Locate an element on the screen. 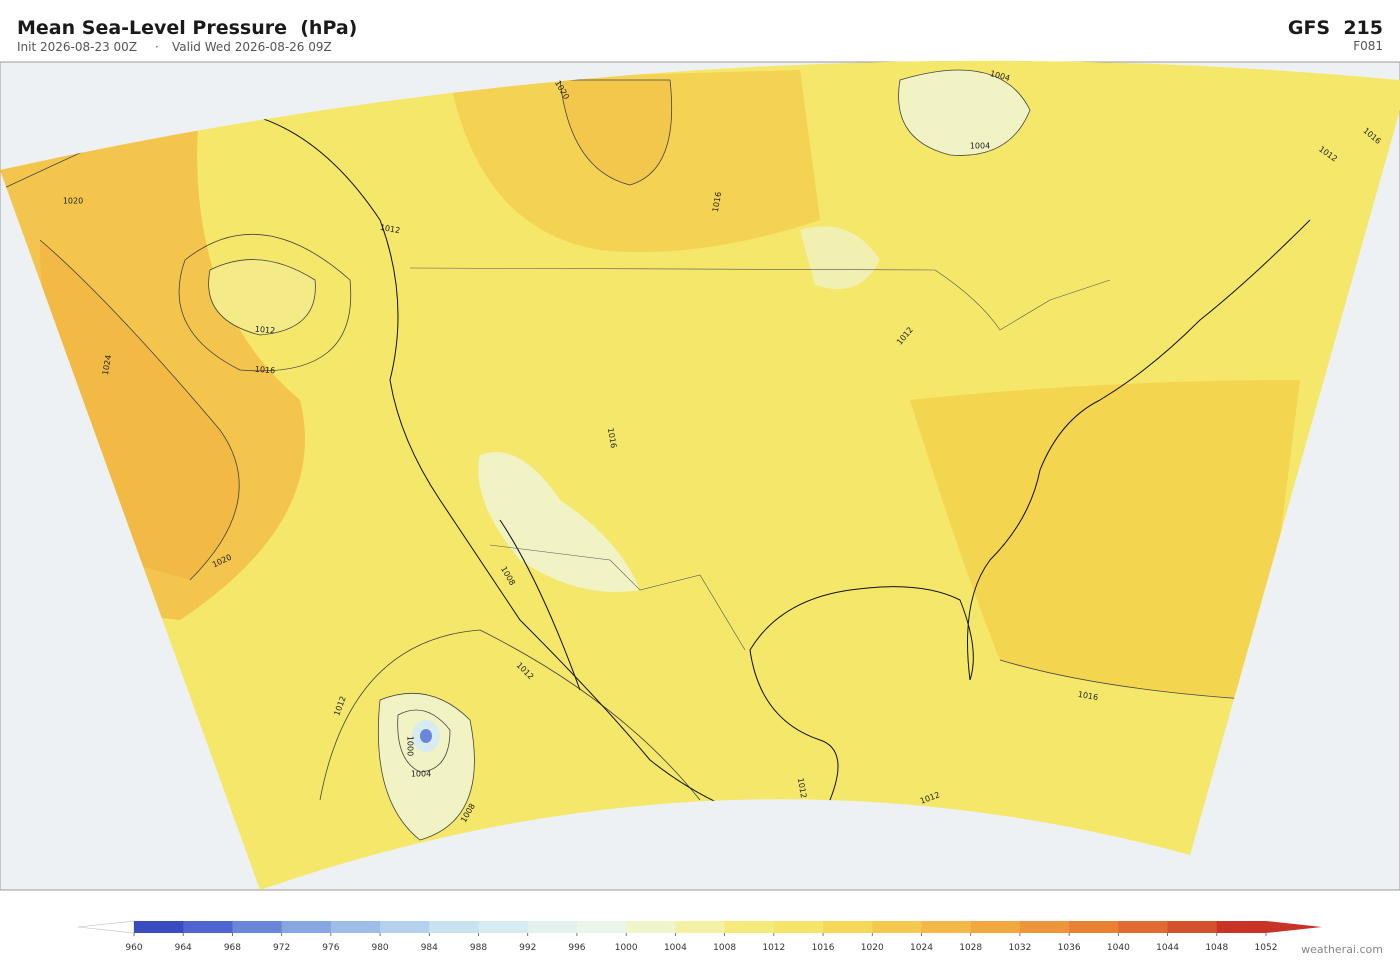  colorbar-tick-label: 996 is located at coordinates (576, 948).